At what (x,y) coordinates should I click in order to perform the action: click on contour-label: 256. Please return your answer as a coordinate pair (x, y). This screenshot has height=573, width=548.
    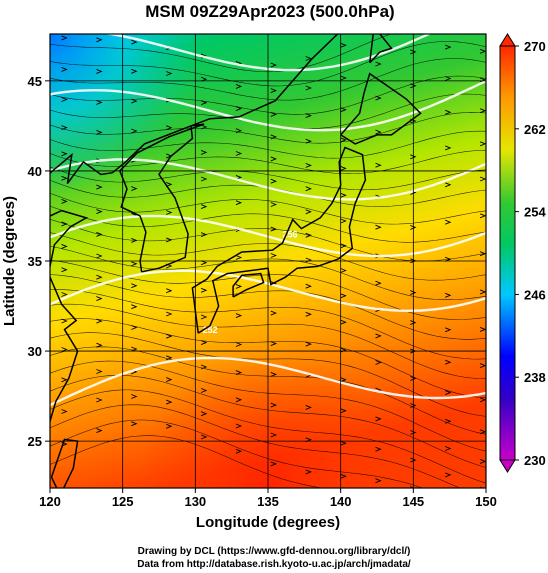
    Looking at the image, I should click on (290, 235).